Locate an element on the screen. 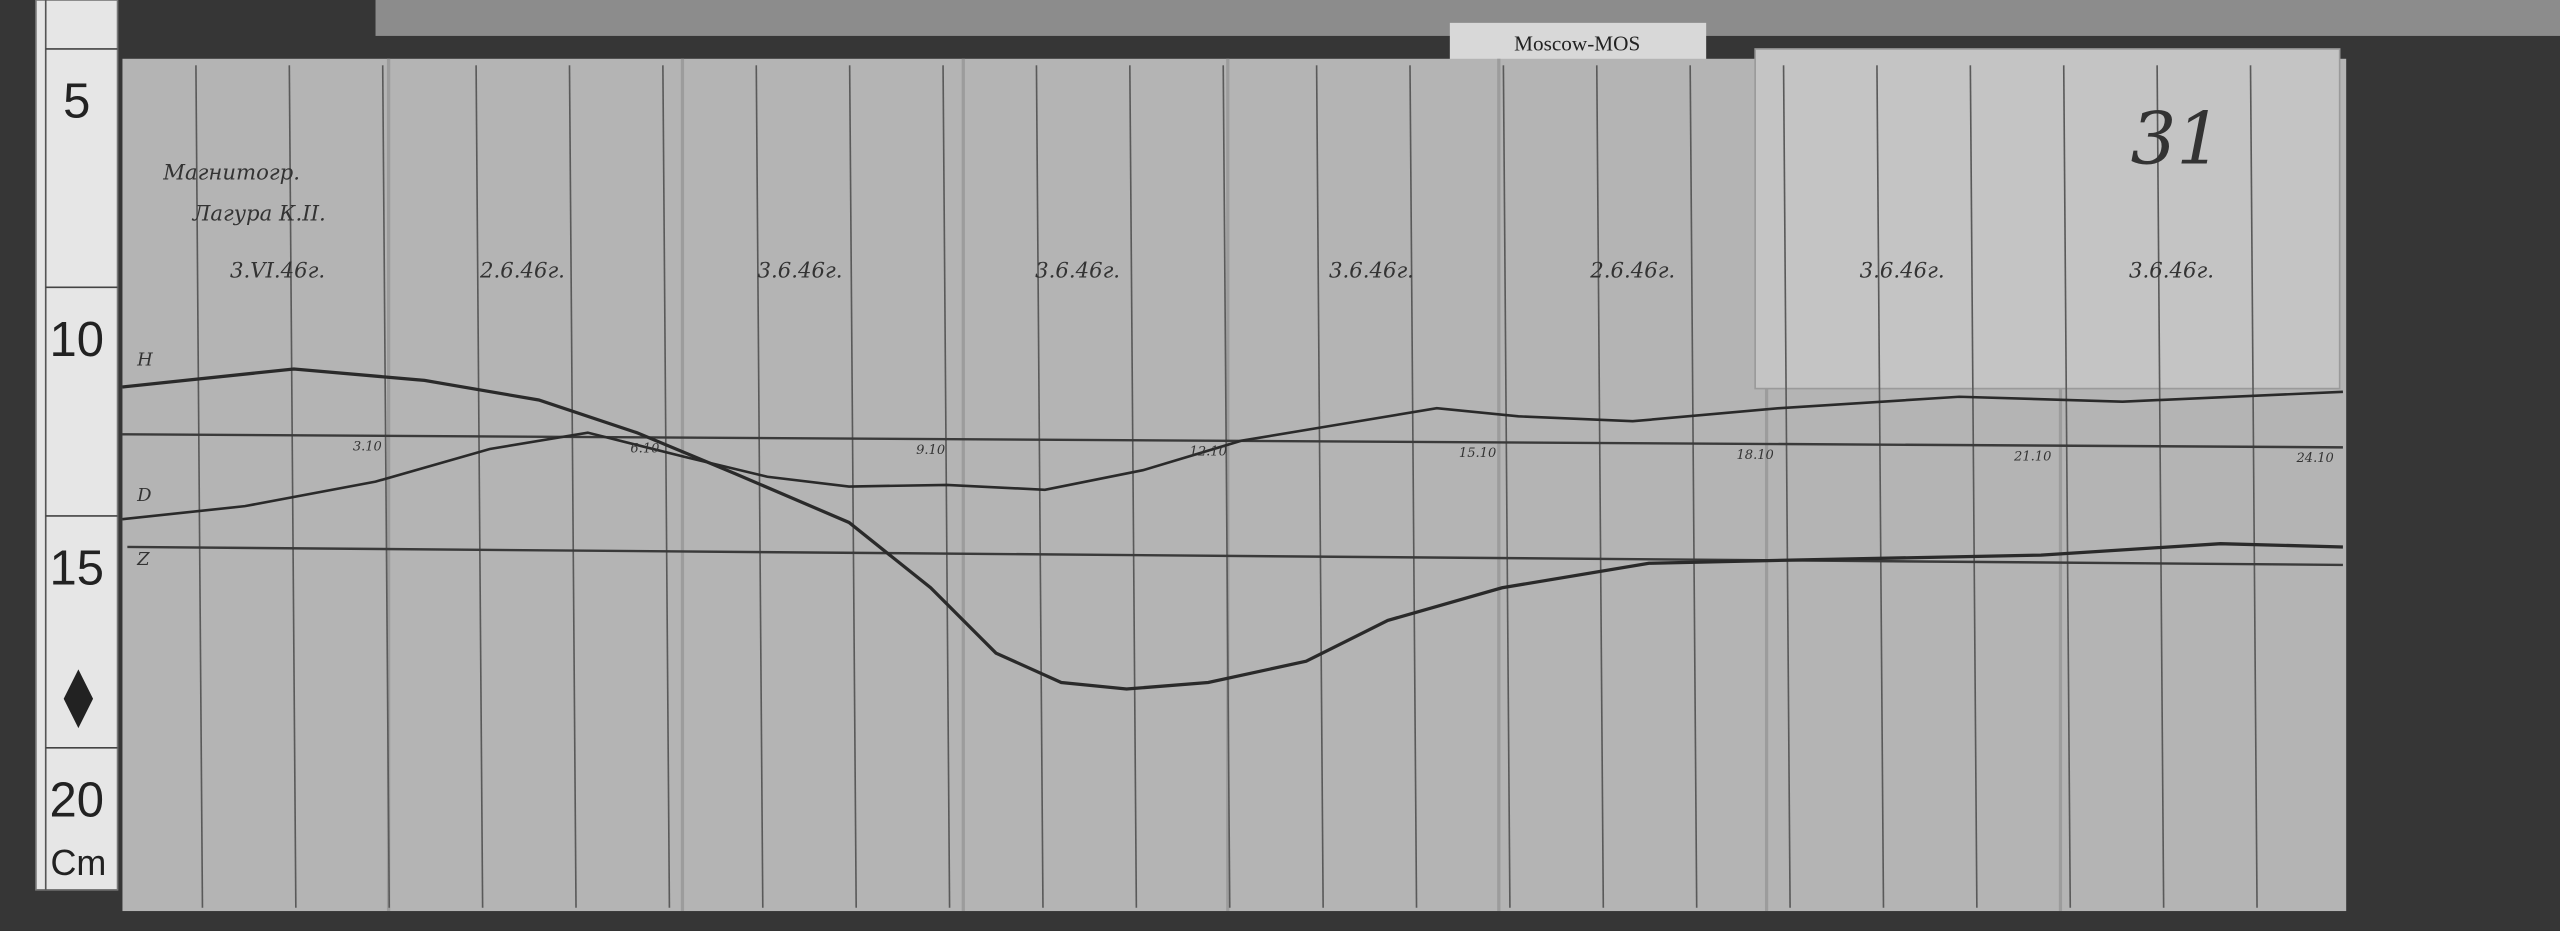 The image size is (2560, 931). trace-curve is located at coordinates (1232, 455).